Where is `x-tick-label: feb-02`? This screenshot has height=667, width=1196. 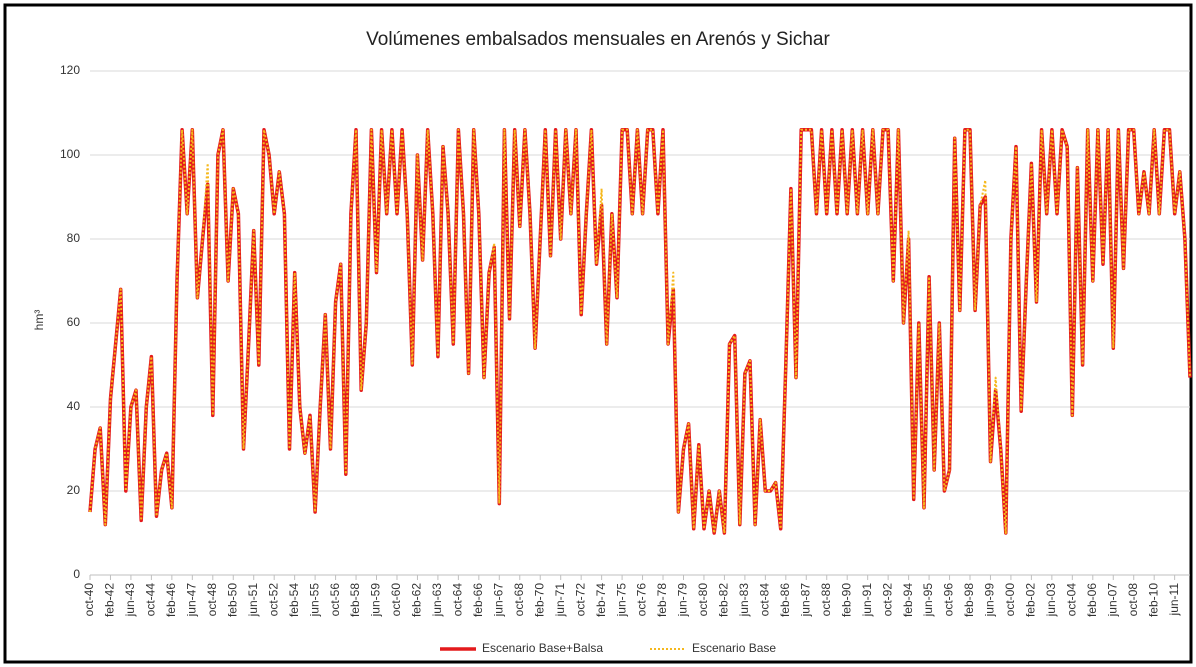
x-tick-label: feb-02 is located at coordinates (1031, 600).